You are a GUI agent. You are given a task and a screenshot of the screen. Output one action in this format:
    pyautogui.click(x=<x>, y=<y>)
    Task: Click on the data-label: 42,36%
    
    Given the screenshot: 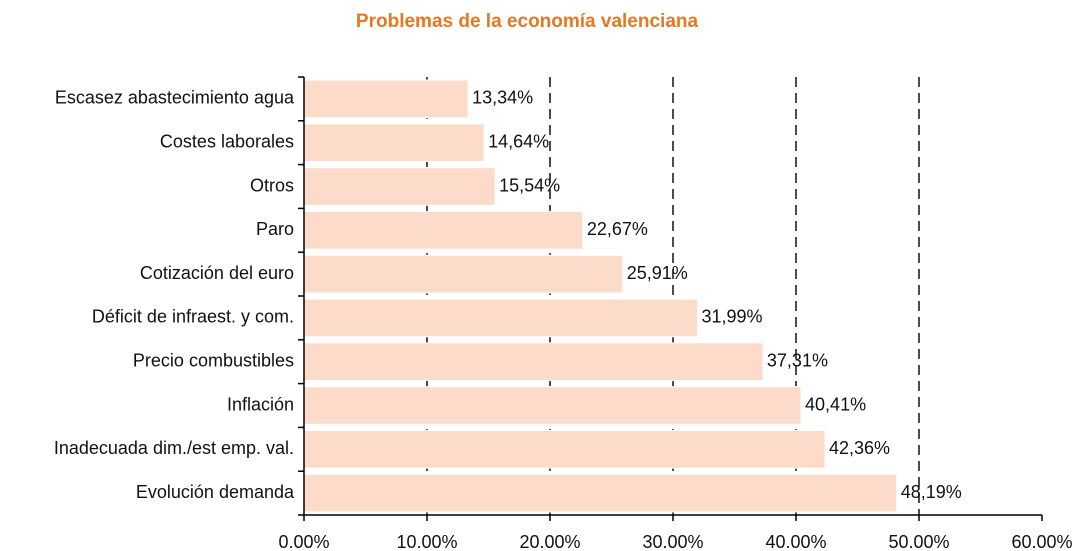 What is the action you would take?
    pyautogui.click(x=859, y=448)
    